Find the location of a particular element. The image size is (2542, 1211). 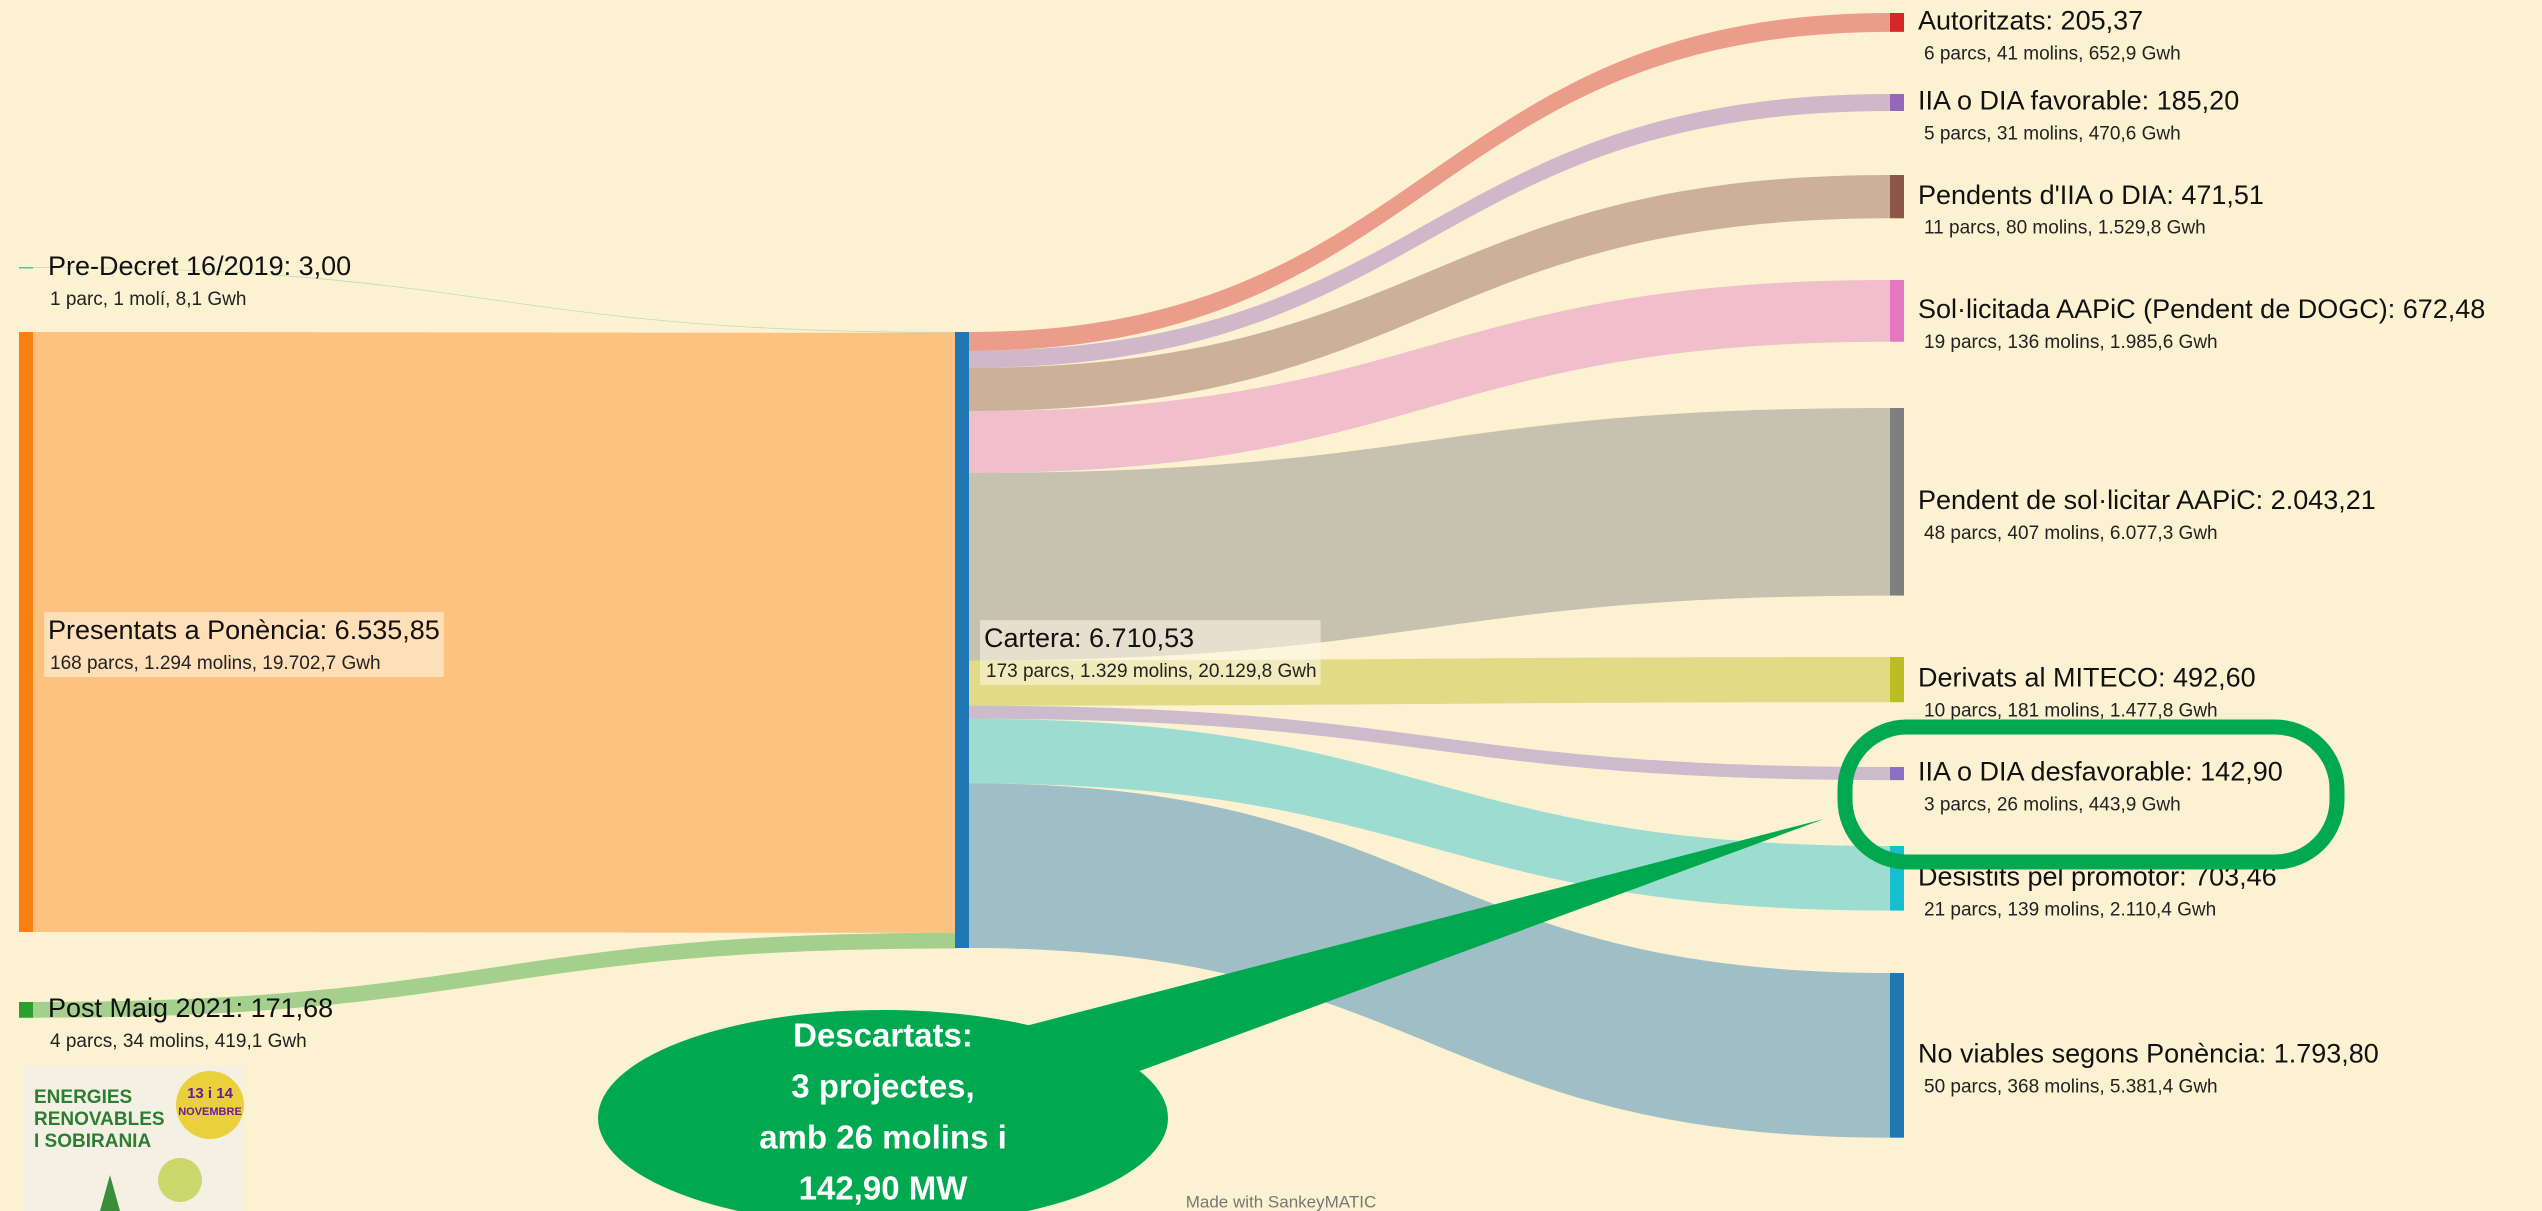

logo-text: RENOVABLES is located at coordinates (99, 1119).